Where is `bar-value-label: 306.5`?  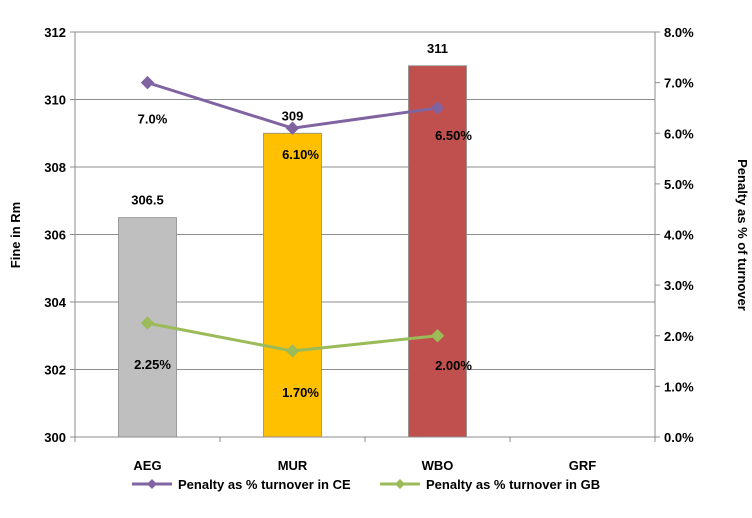 bar-value-label: 306.5 is located at coordinates (147, 200).